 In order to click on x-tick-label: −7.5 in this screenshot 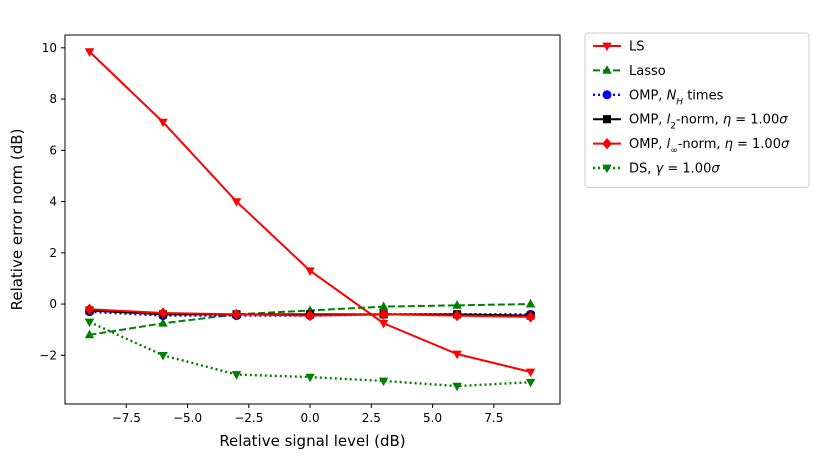, I will do `click(126, 418)`.